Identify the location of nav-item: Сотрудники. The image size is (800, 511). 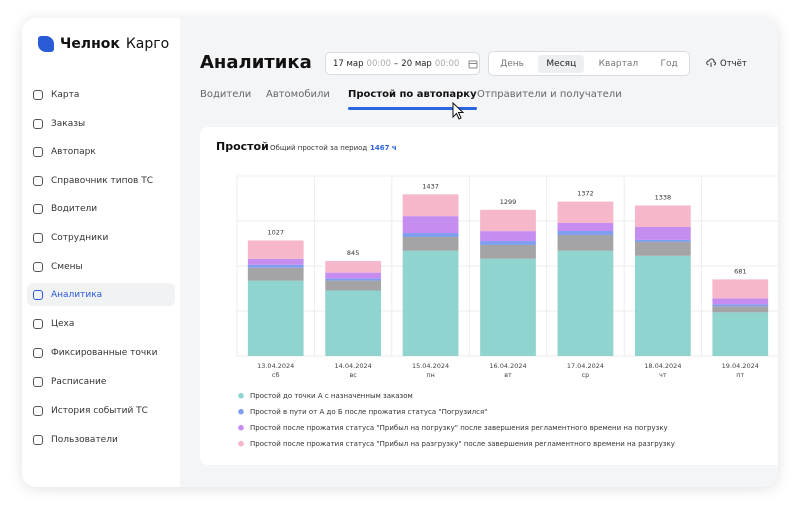
(101, 237).